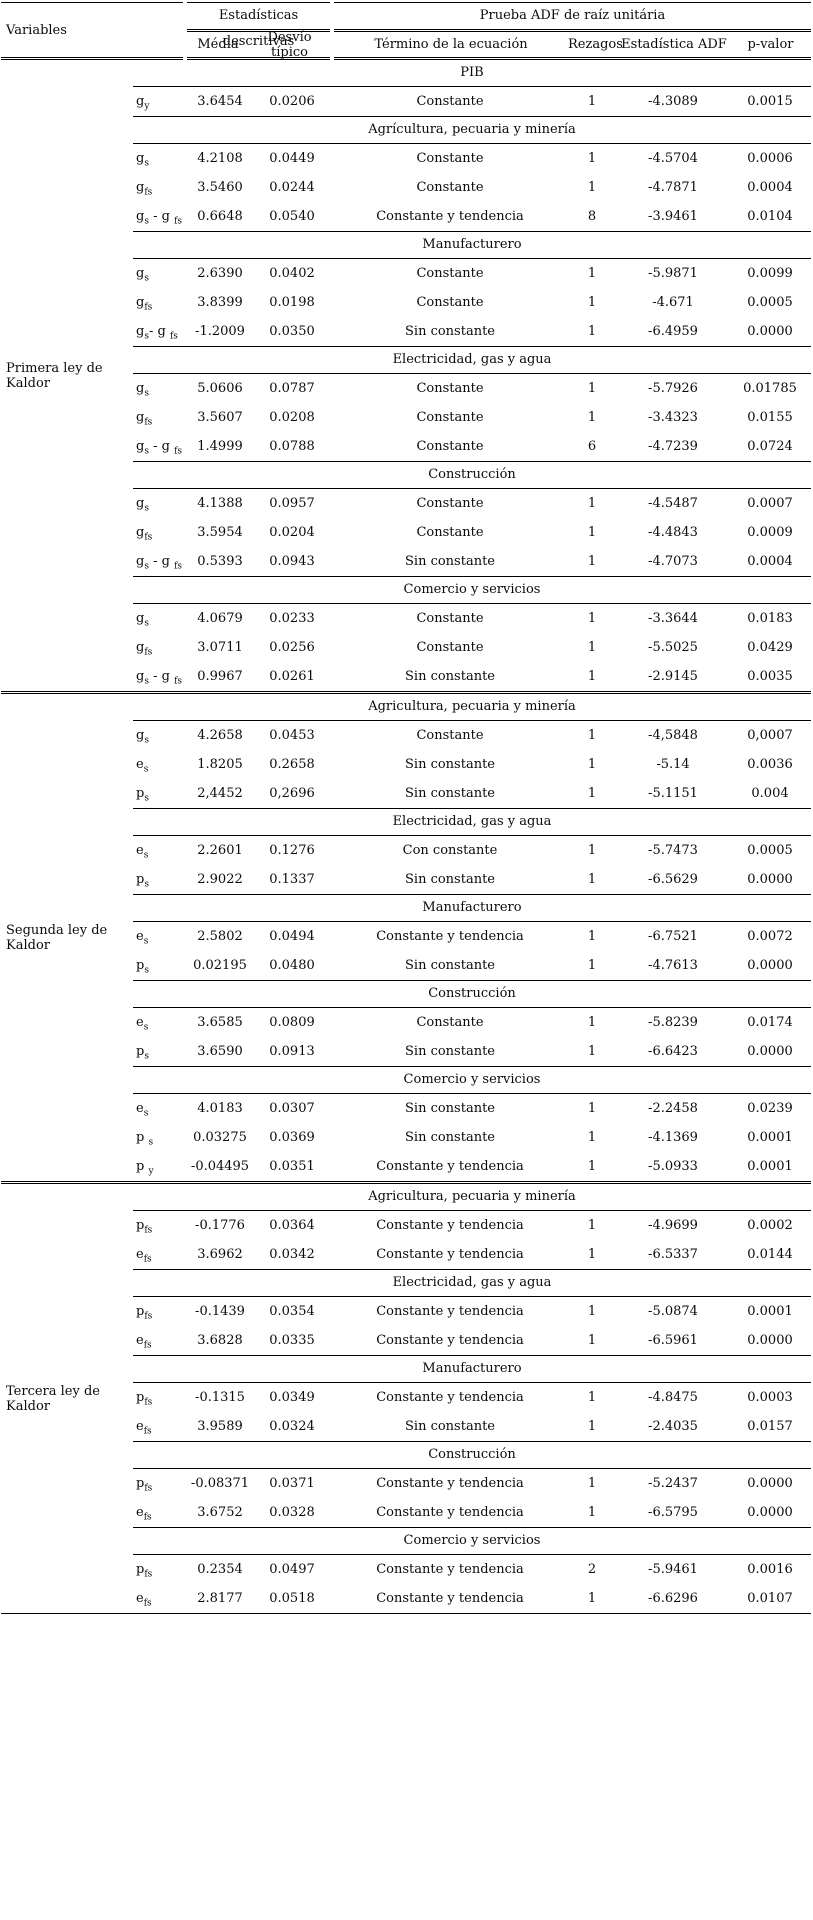 Image resolution: width=813 pixels, height=1920 pixels. Describe the element at coordinates (770, 1022) in the screenshot. I see `pvalor-cell: 0.0174` at that location.